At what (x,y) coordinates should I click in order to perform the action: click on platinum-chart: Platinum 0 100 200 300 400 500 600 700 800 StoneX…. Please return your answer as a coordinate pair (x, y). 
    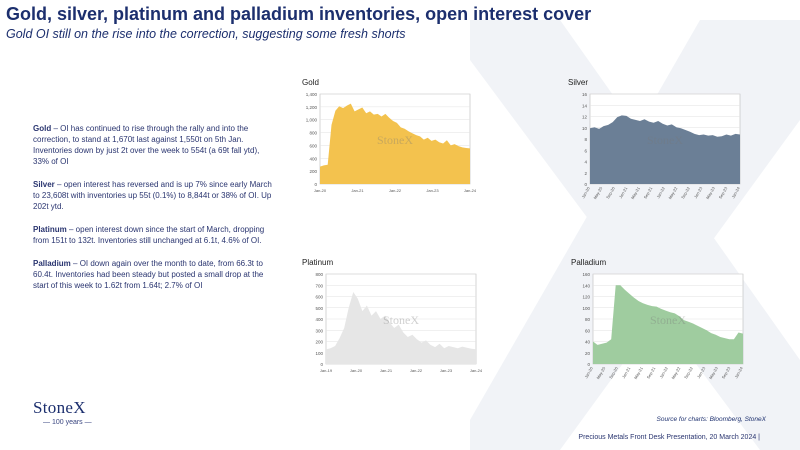
    Looking at the image, I should click on (391, 321).